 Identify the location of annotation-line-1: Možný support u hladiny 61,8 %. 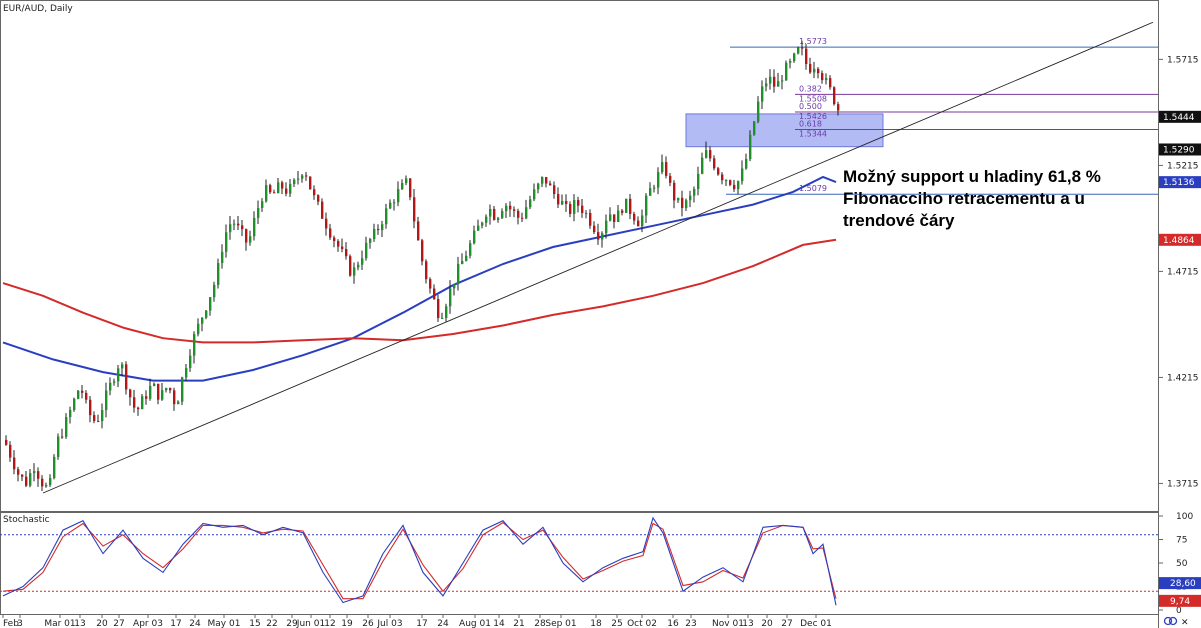
(972, 176).